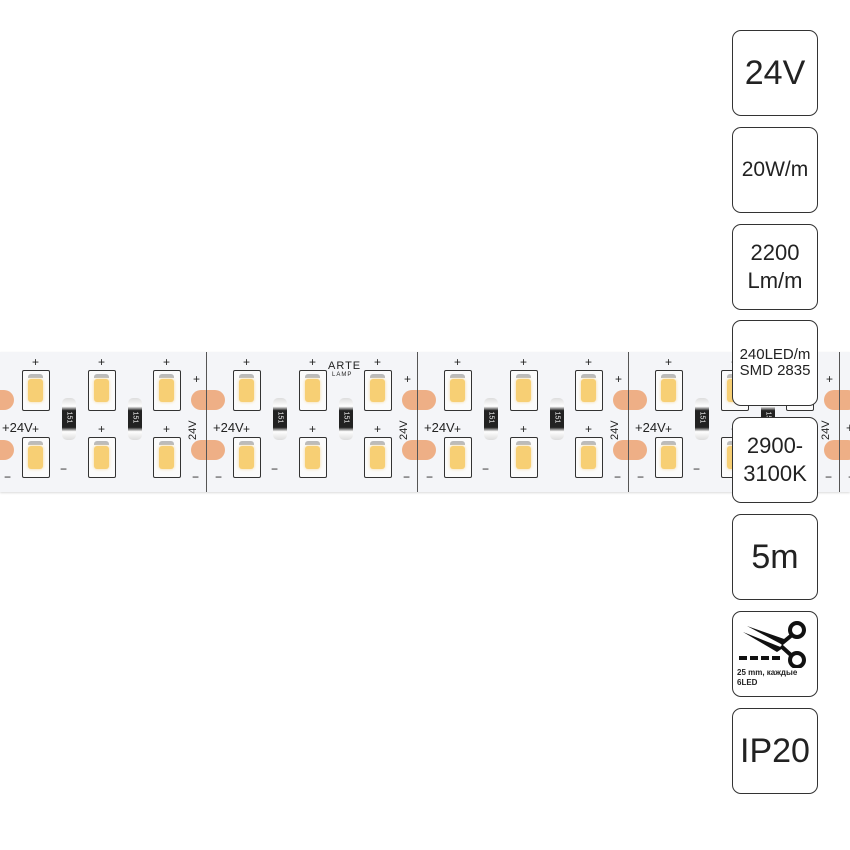 The image size is (850, 850). I want to click on spec-led-density: 240LED/m SMD 2835, so click(775, 363).